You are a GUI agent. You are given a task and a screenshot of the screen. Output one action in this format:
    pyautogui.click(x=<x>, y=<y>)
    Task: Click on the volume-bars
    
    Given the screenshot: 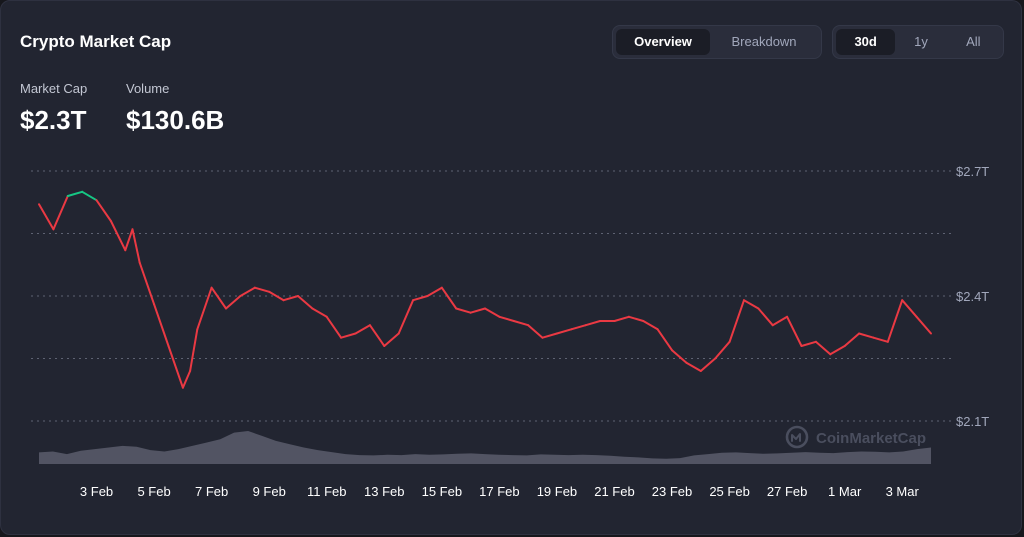 What is the action you would take?
    pyautogui.click(x=485, y=447)
    